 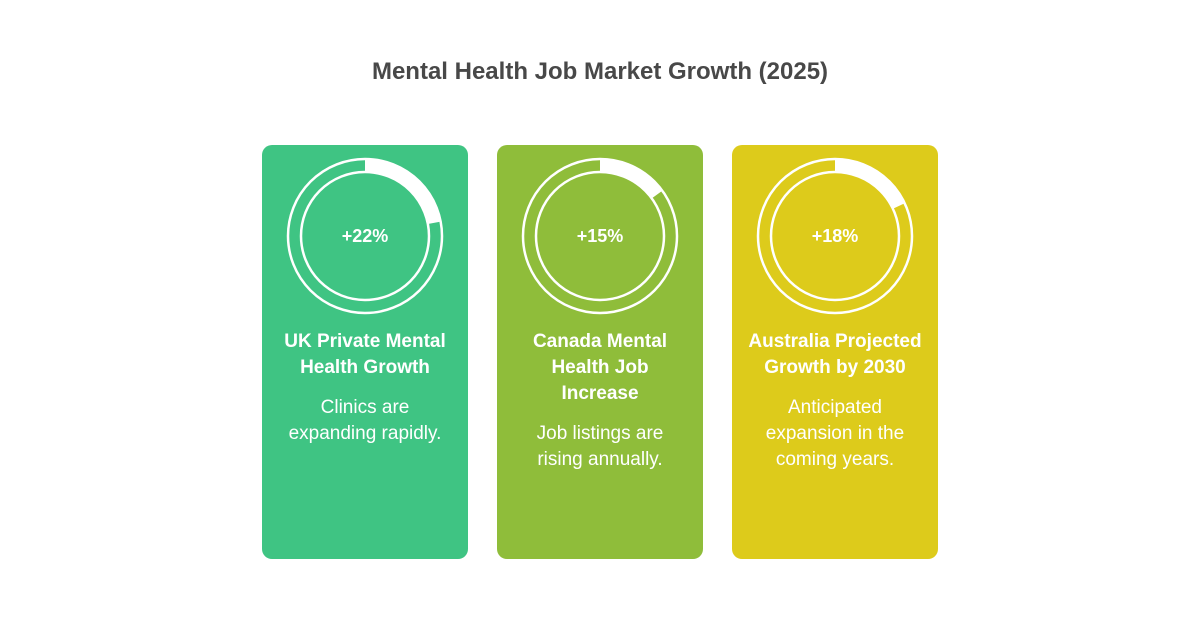 I want to click on card-heading: UK Private Mental Health Growth, so click(x=365, y=354).